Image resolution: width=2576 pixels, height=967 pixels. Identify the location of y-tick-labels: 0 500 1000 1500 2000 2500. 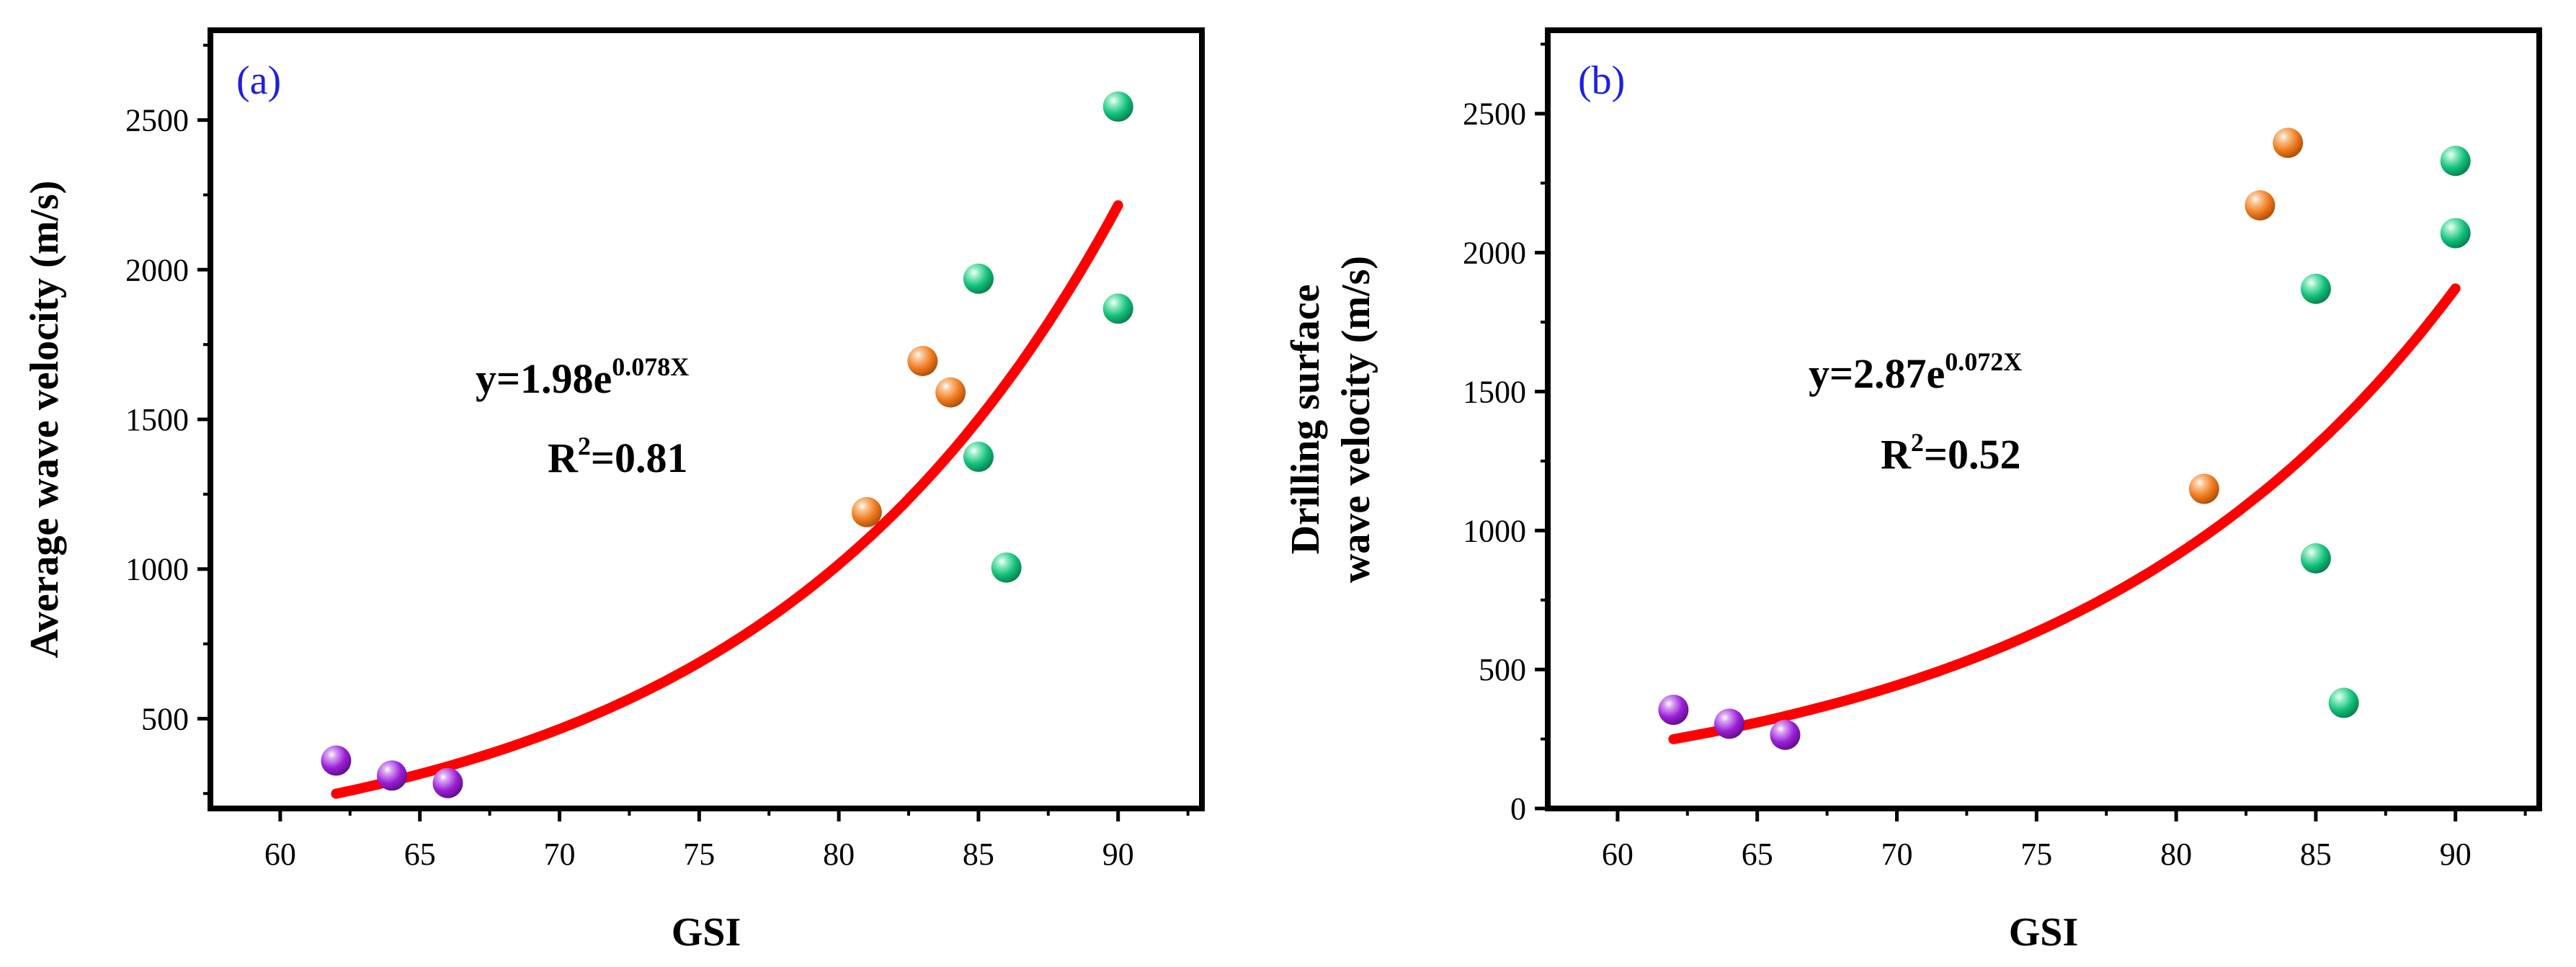
(1494, 462).